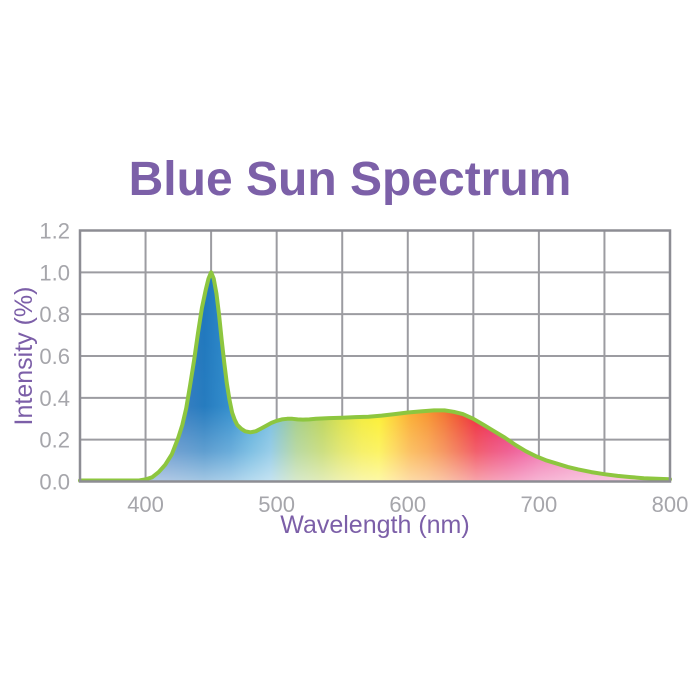 The height and width of the screenshot is (700, 700). I want to click on x-tick-label: 500, so click(276, 504).